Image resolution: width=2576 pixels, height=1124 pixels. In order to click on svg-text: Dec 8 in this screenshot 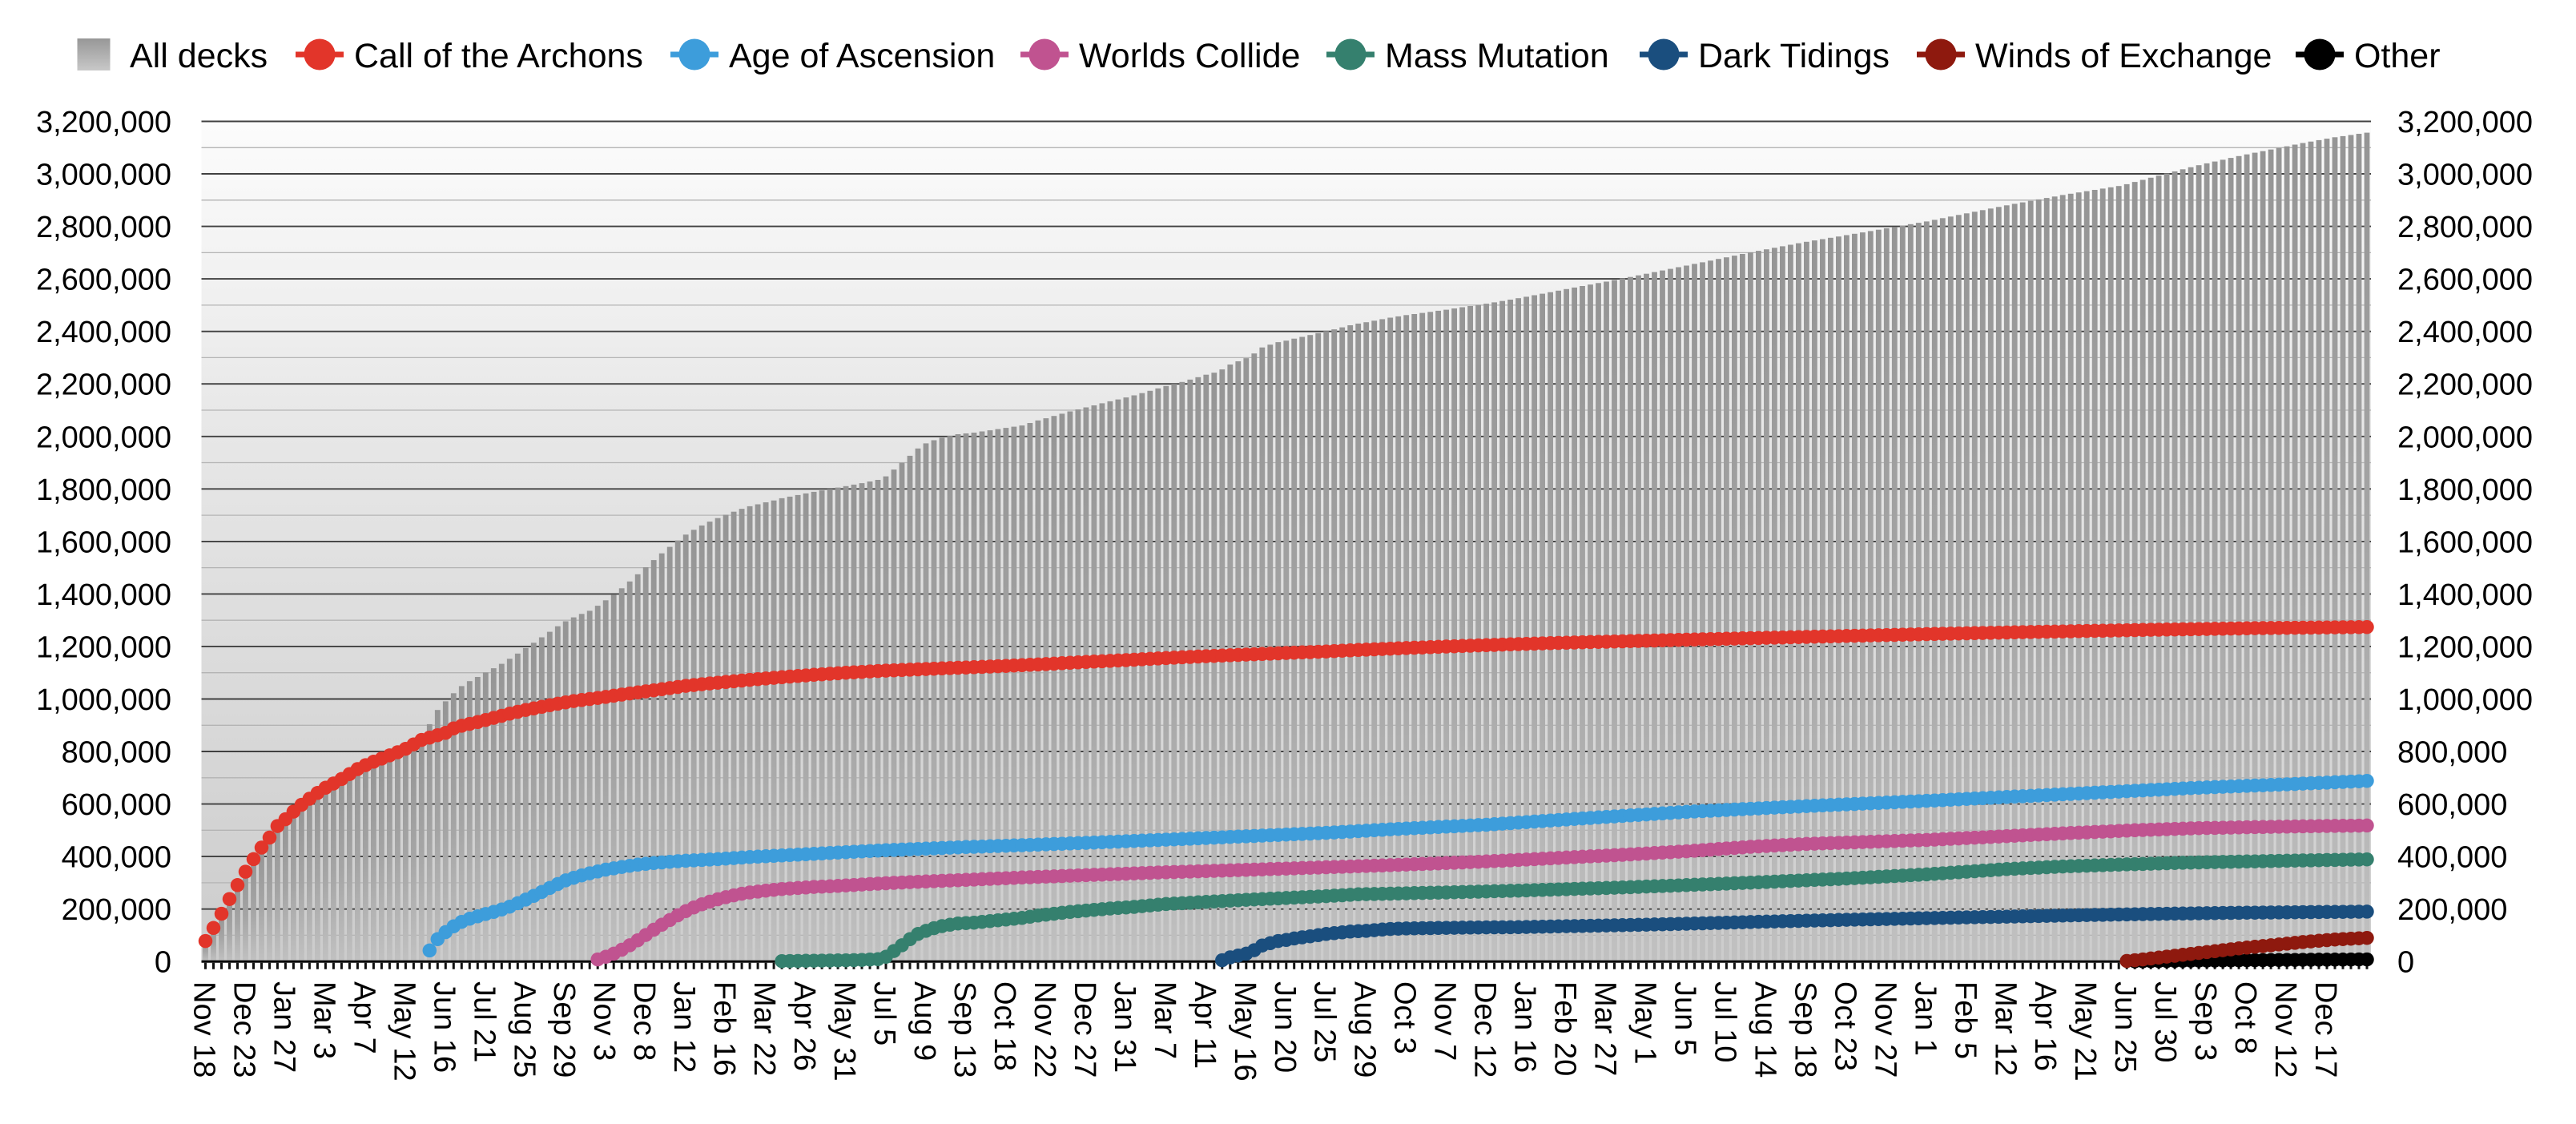, I will do `click(644, 1021)`.